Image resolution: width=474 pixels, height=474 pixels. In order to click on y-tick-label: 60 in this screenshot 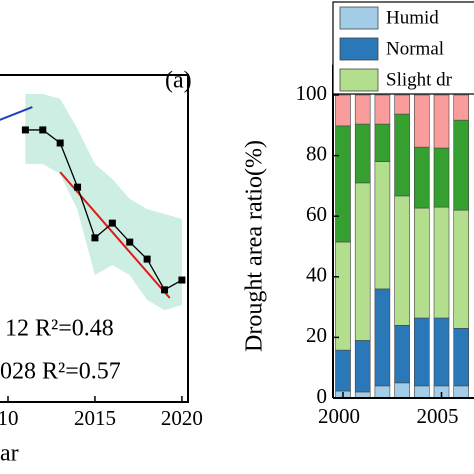, I will do `click(316, 214)`.